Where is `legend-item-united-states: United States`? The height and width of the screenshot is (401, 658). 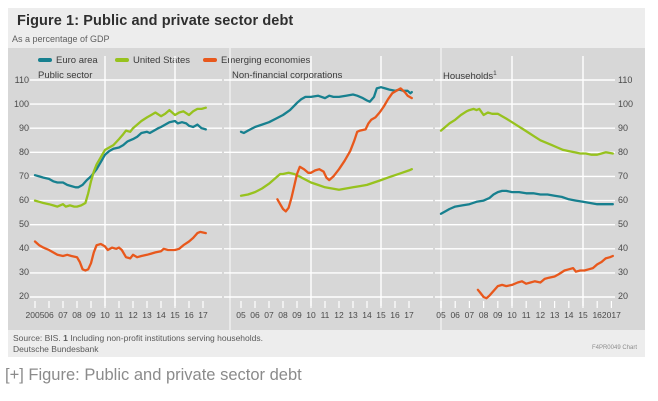 legend-item-united-states: United States is located at coordinates (152, 60).